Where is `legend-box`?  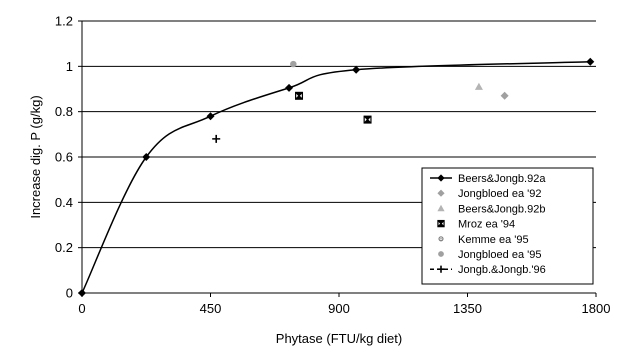
legend-box is located at coordinates (507, 226).